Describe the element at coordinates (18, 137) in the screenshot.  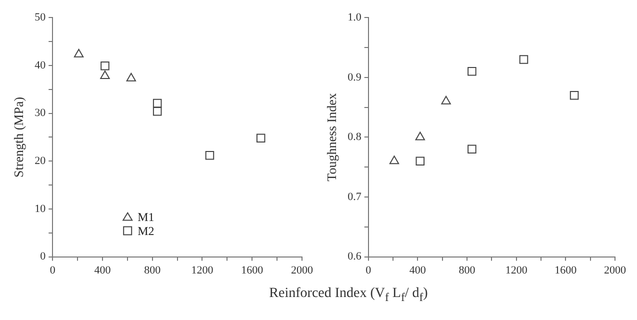
I see `y-axis-title: Strength (MPa)` at that location.